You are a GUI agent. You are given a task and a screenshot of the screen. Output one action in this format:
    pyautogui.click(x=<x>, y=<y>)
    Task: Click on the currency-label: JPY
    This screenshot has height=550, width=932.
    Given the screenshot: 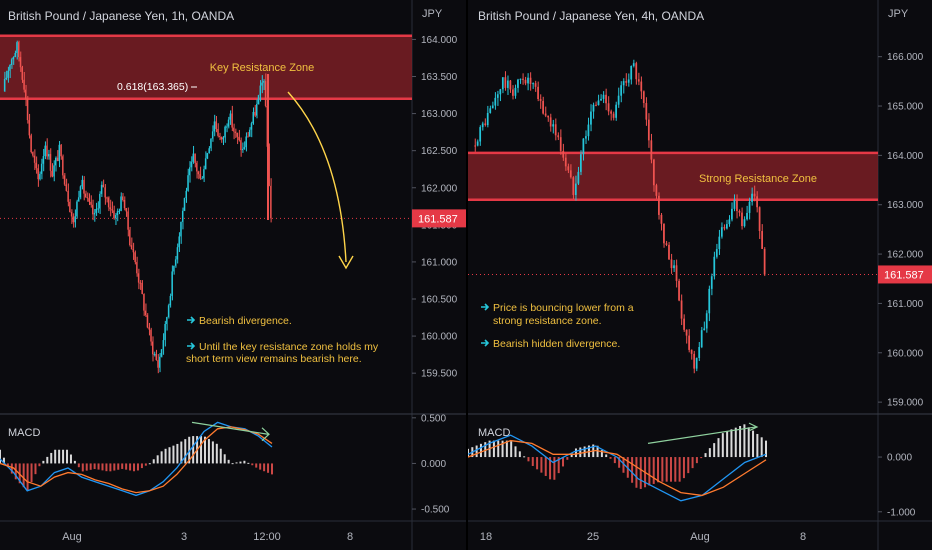 What is the action you would take?
    pyautogui.click(x=898, y=14)
    